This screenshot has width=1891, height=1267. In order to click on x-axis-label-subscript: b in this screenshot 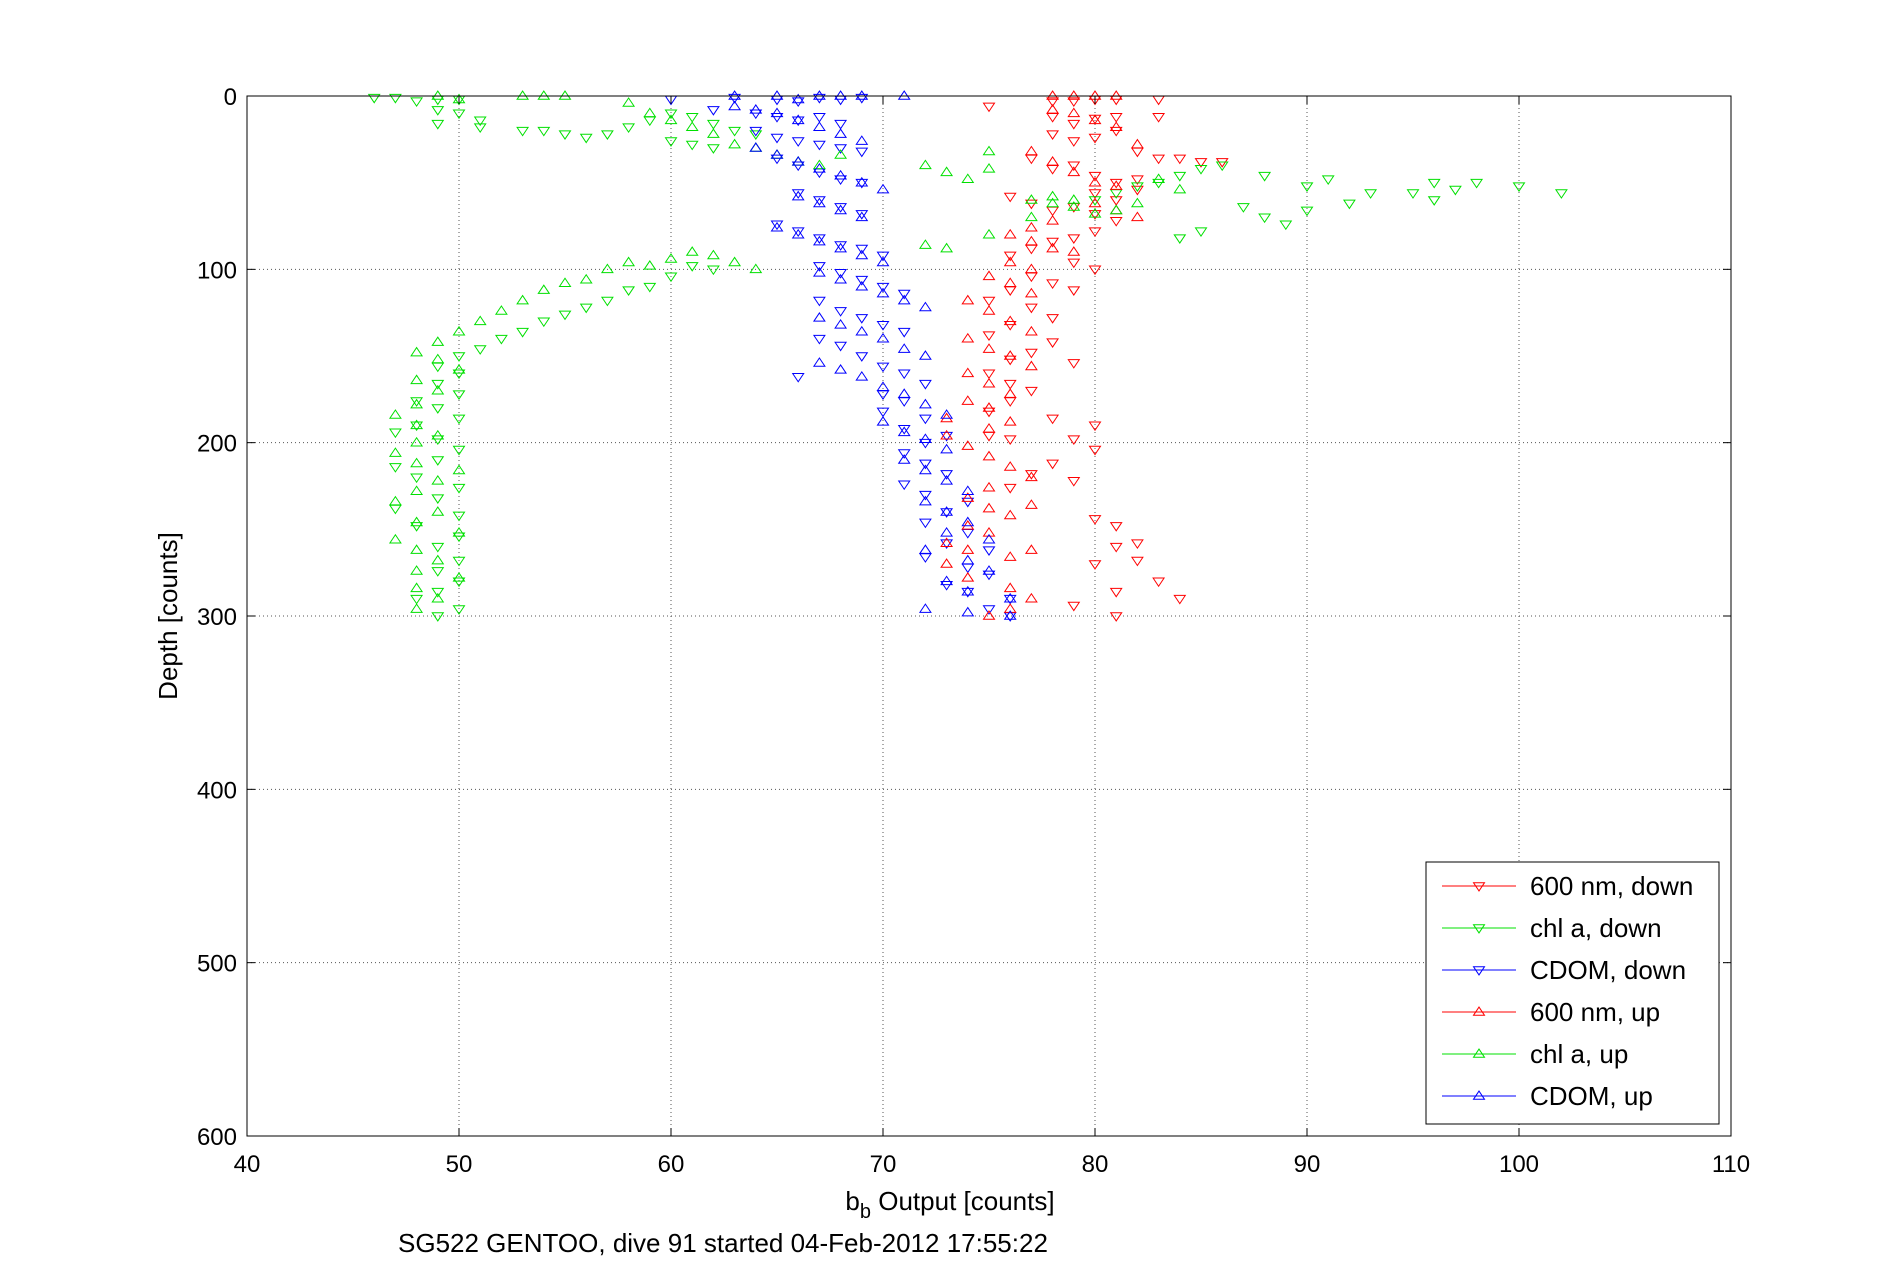, I will do `click(865, 1212)`.